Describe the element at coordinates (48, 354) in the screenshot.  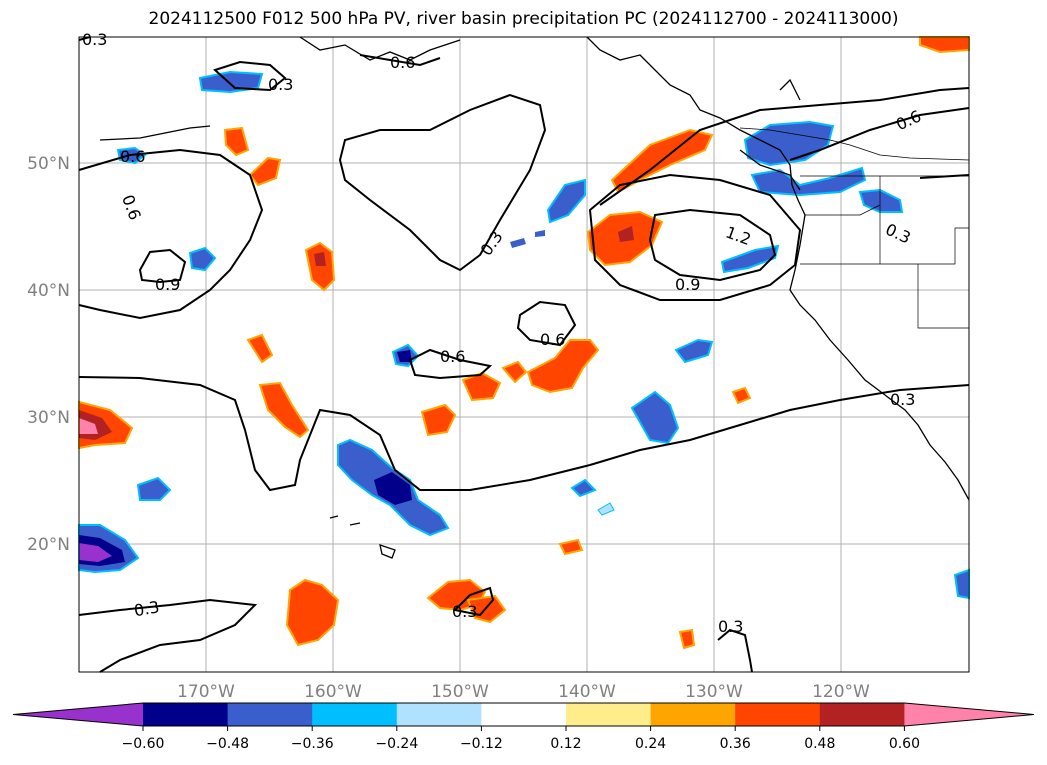
I see `latitude-labels: 50°N 40°N 30°N 20°N` at that location.